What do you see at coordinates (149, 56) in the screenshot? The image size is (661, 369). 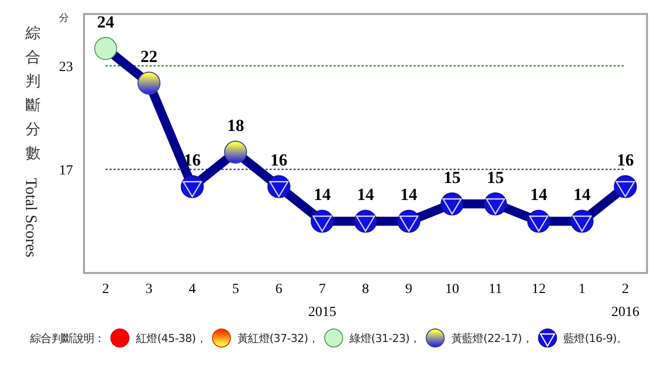 I see `data-label: 22` at bounding box center [149, 56].